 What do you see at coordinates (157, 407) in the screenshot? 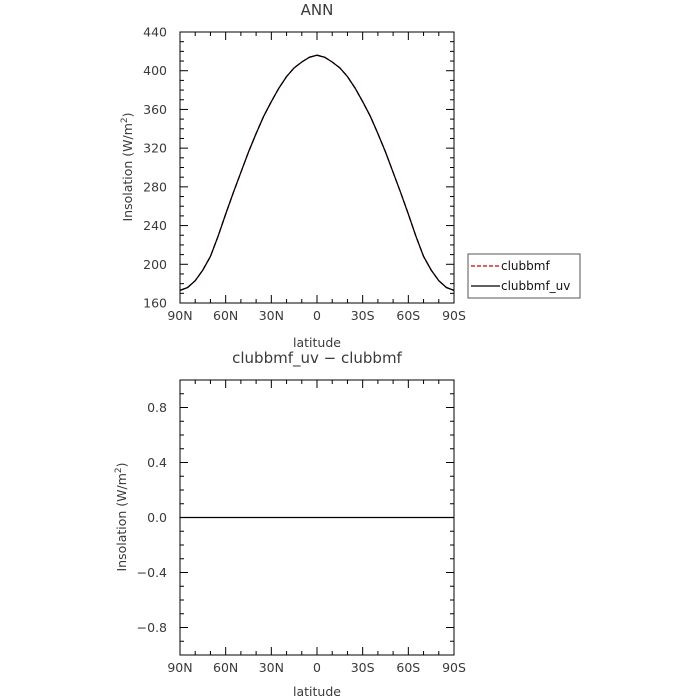
I see `bottom-y-tick-label: 0.8` at bounding box center [157, 407].